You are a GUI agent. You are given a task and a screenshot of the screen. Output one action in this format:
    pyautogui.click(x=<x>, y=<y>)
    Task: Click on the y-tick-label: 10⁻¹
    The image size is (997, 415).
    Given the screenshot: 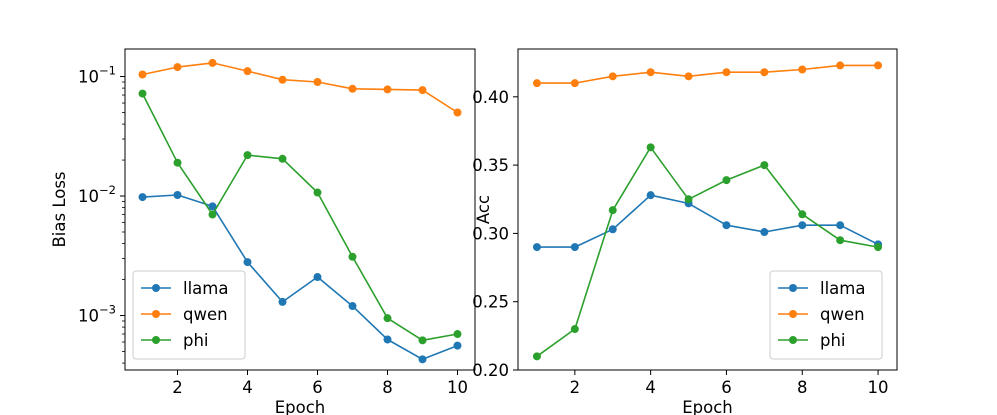 What is the action you would take?
    pyautogui.click(x=97, y=75)
    